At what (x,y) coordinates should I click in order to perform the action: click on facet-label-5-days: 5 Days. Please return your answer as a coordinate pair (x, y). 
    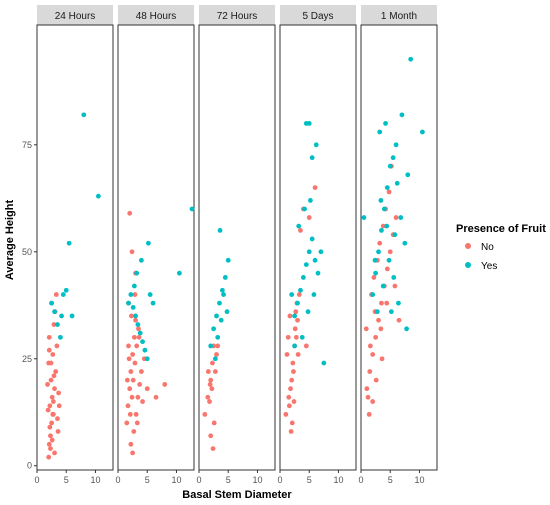
    Looking at the image, I should click on (317, 16).